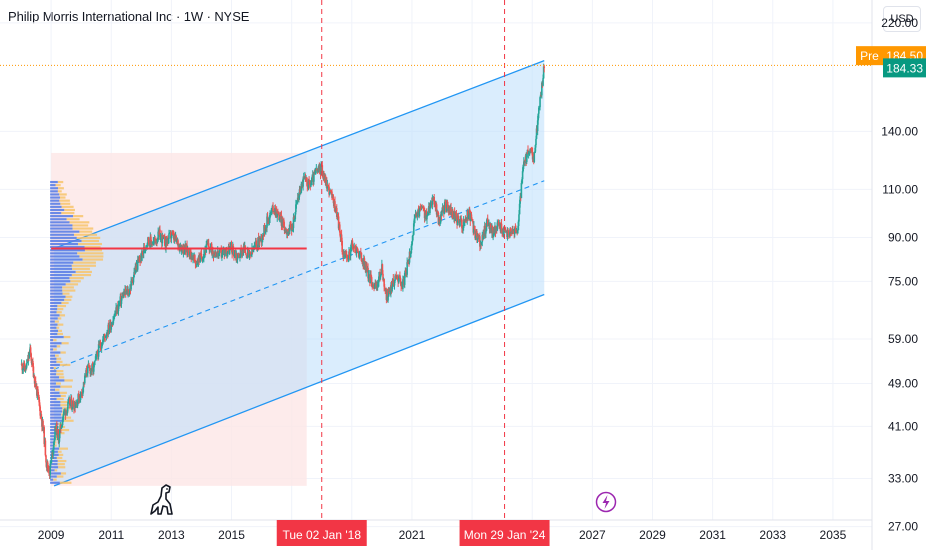 This screenshot has width=932, height=550. I want to click on currency-button: USD, so click(902, 19).